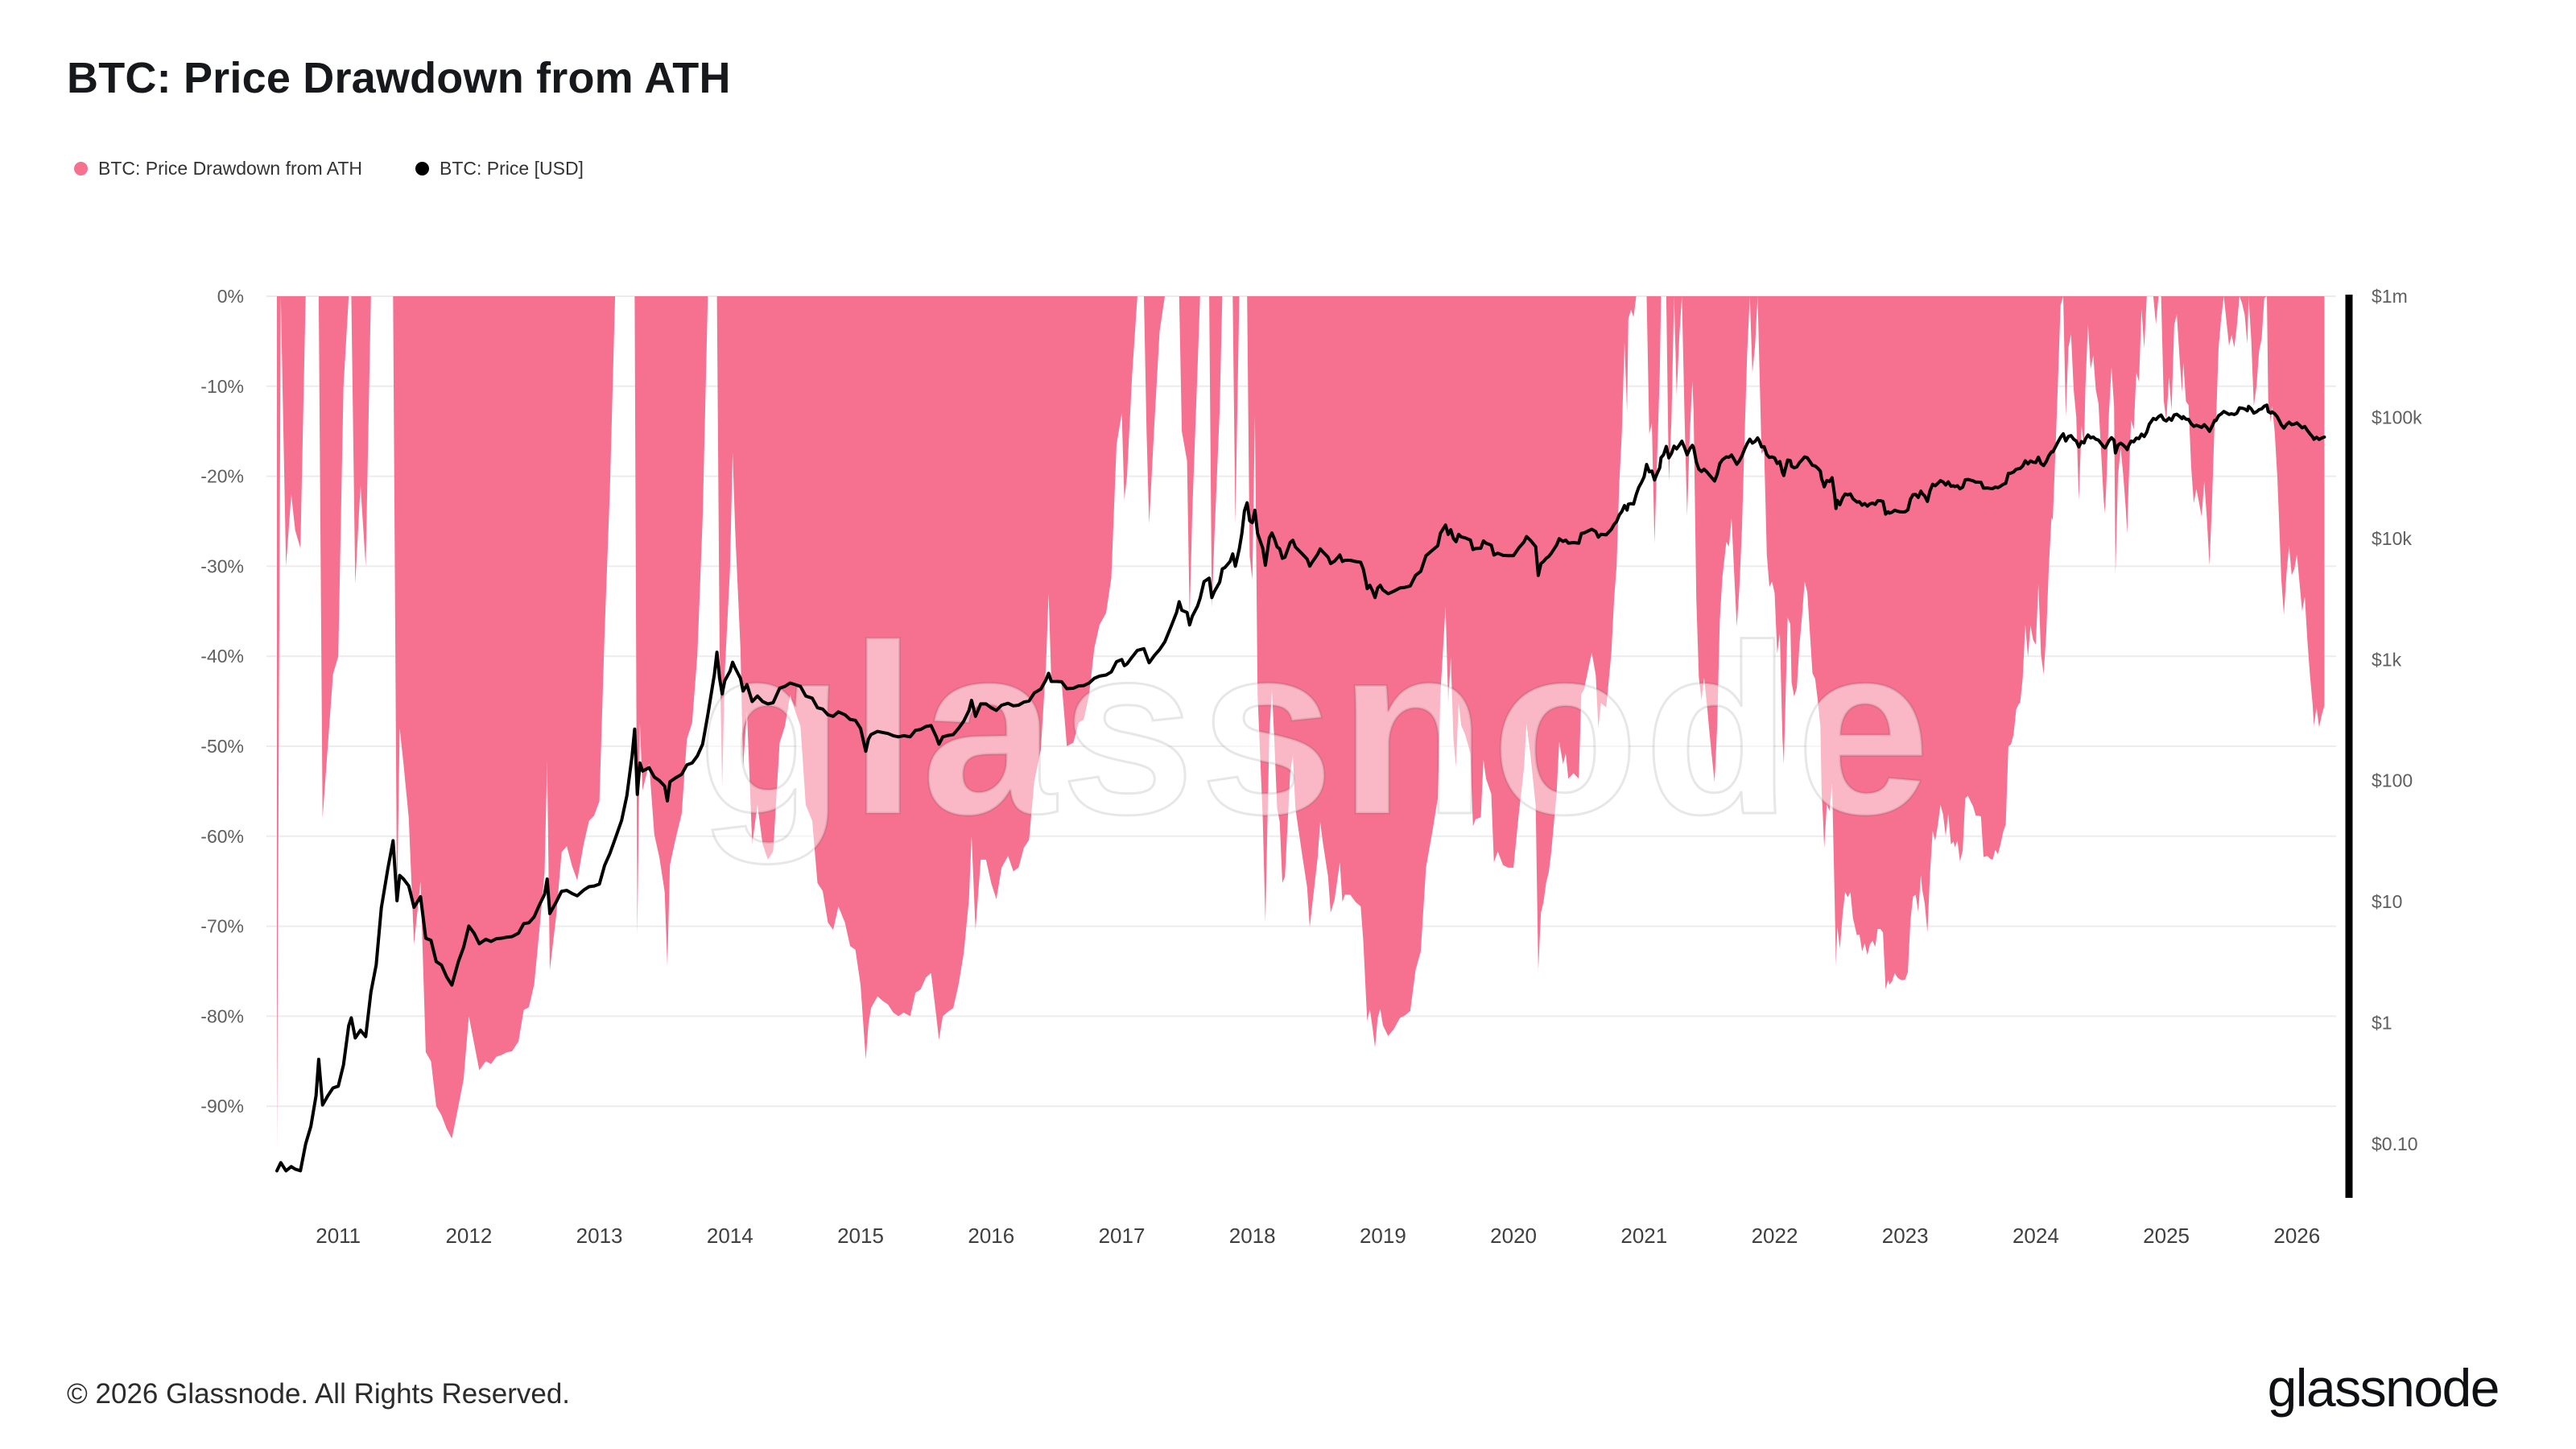 Image resolution: width=2576 pixels, height=1449 pixels. Describe the element at coordinates (730, 1236) in the screenshot. I see `x-axis-tick-label: 2014` at that location.